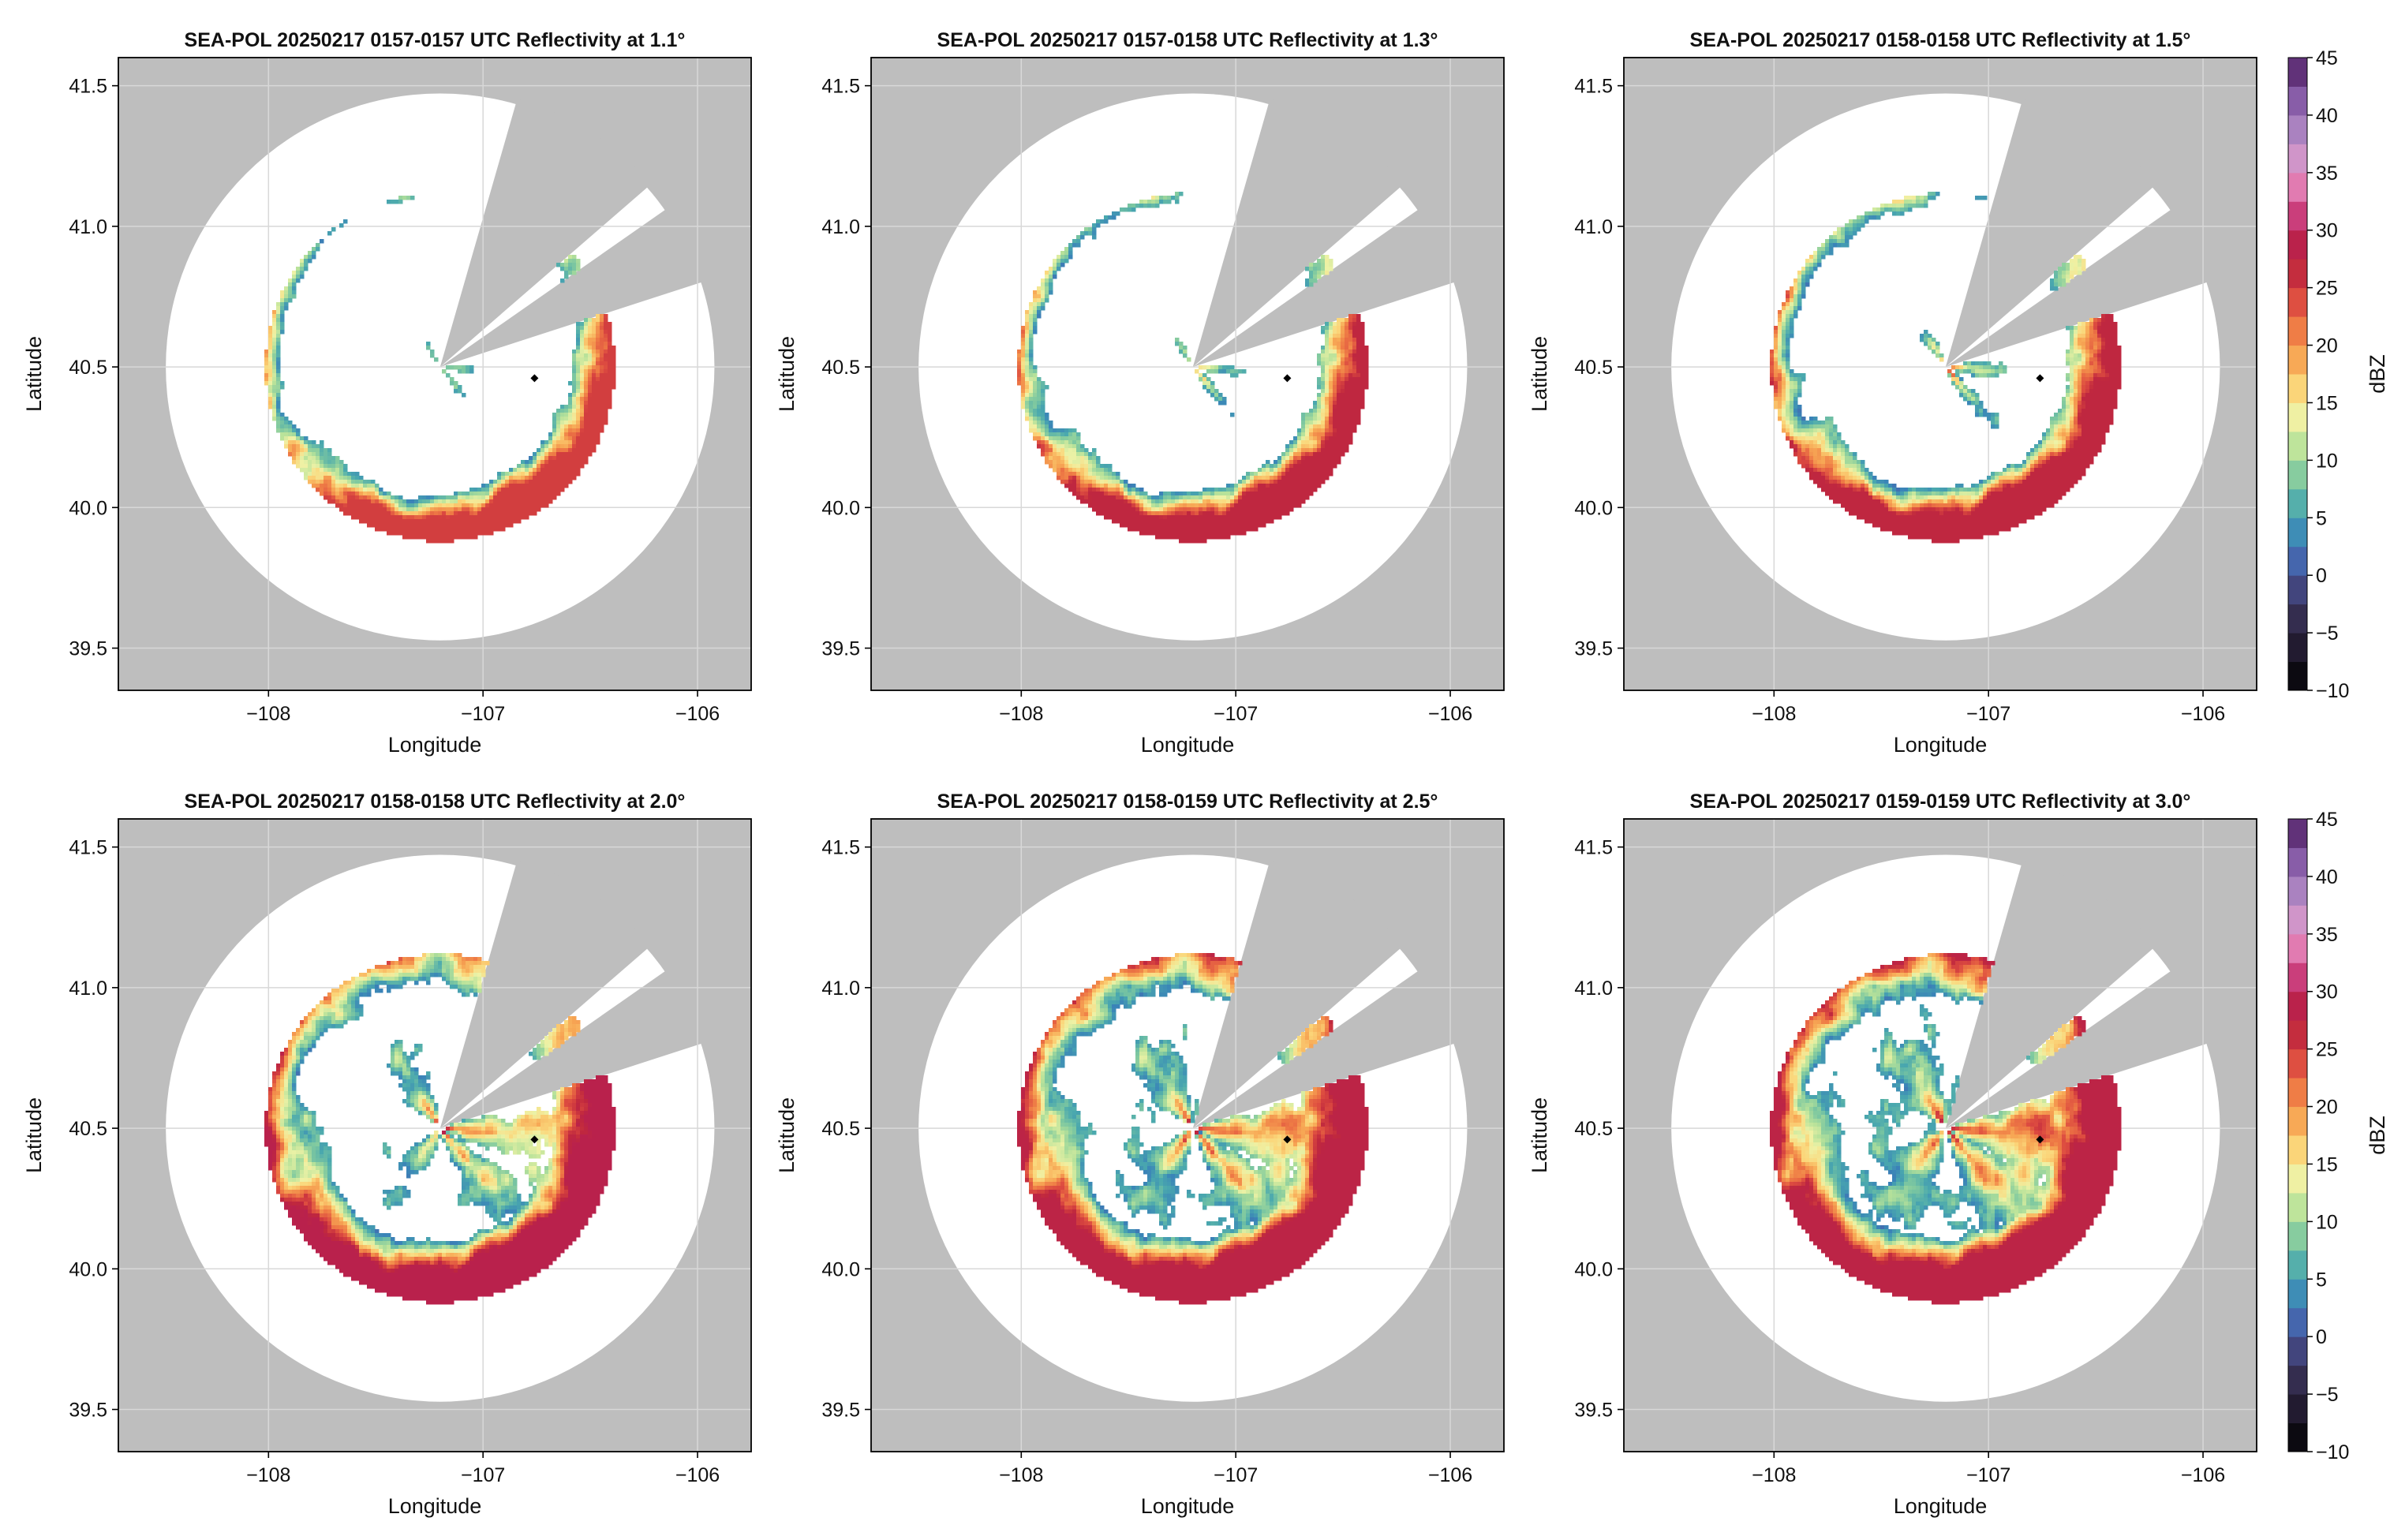  I want to click on y-tick-label: 40.0, so click(840, 508).